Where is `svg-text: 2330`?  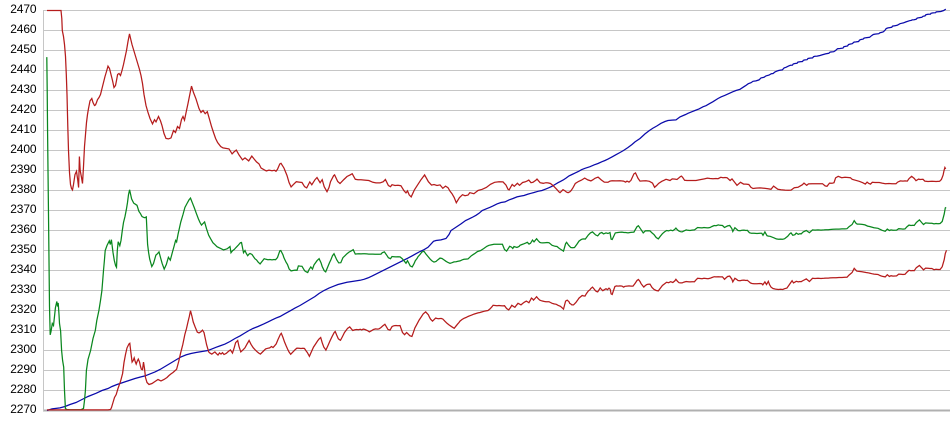 svg-text: 2330 is located at coordinates (23, 289).